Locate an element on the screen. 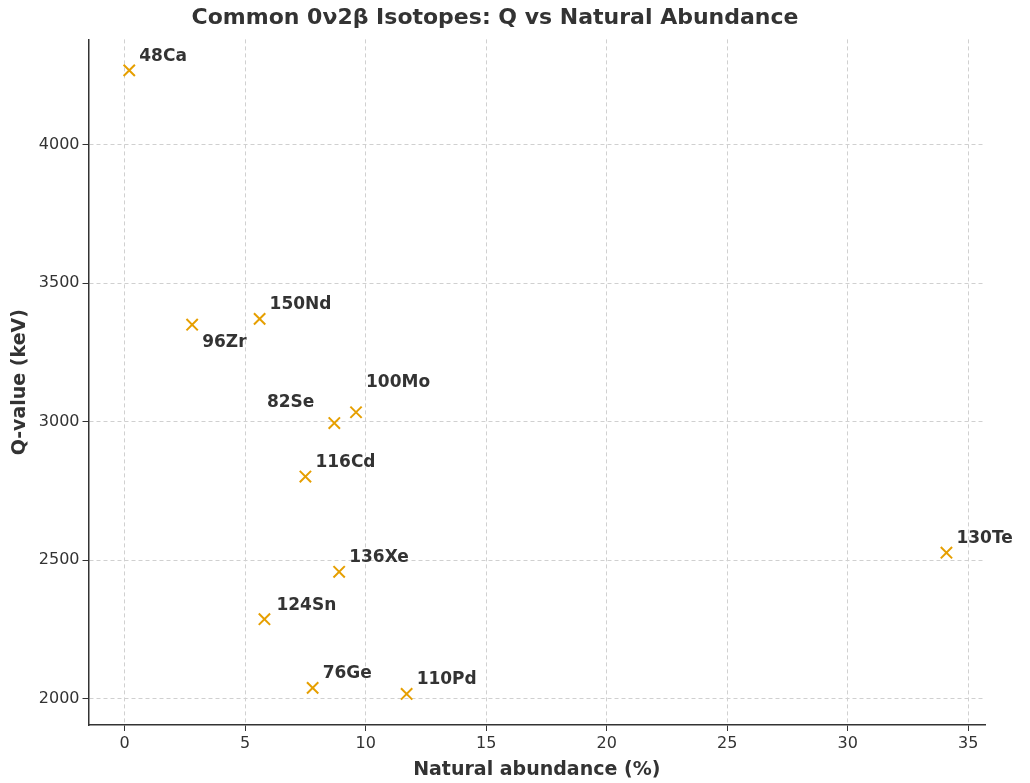  y-tick-label: 2000 is located at coordinates (59, 697).